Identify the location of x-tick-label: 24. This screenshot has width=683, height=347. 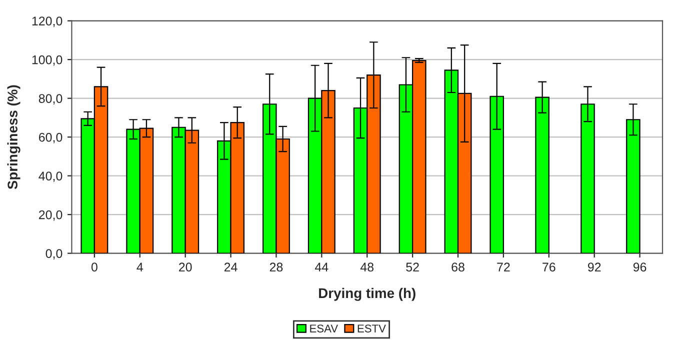
(231, 267).